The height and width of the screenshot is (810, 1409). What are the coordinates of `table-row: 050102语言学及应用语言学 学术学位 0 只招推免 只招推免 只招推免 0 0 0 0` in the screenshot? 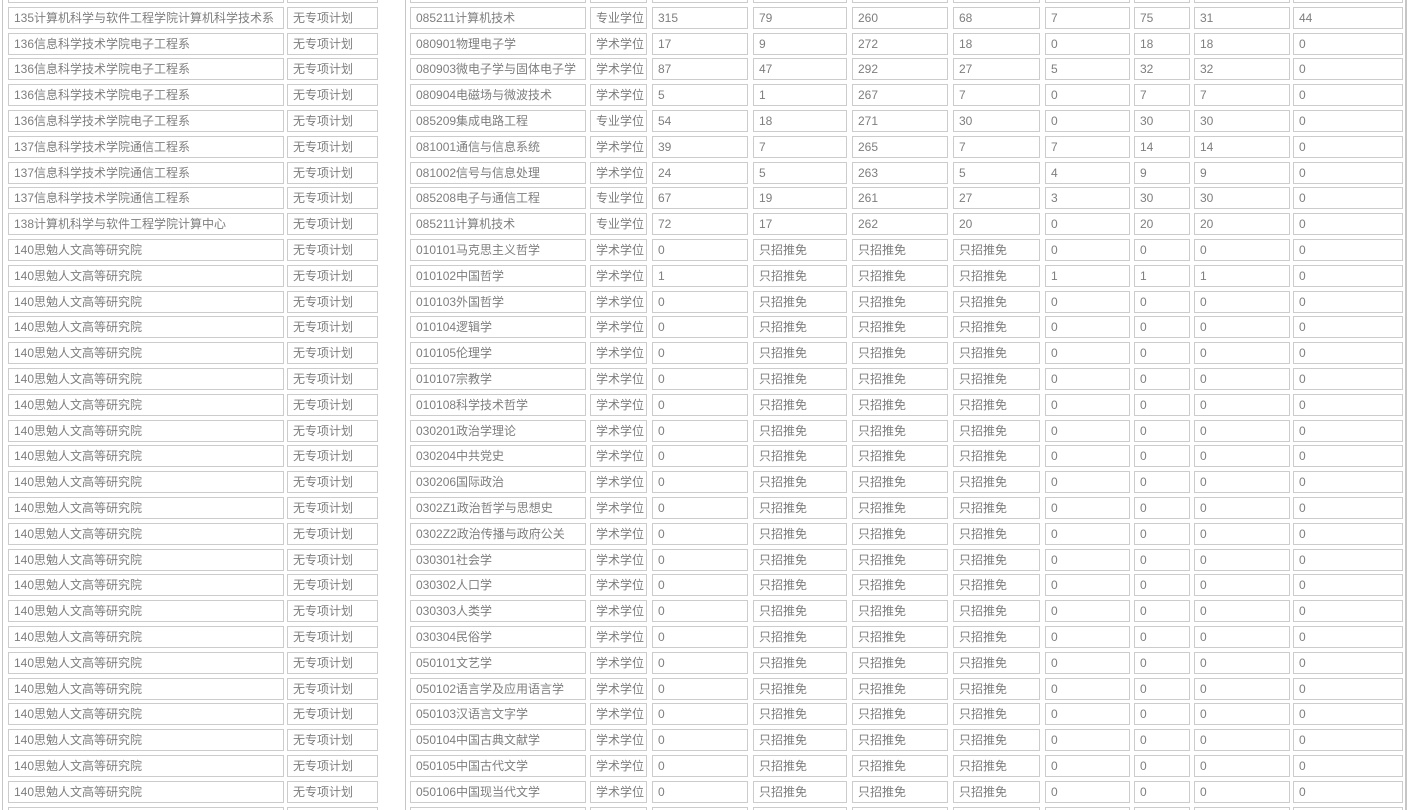 It's located at (905, 688).